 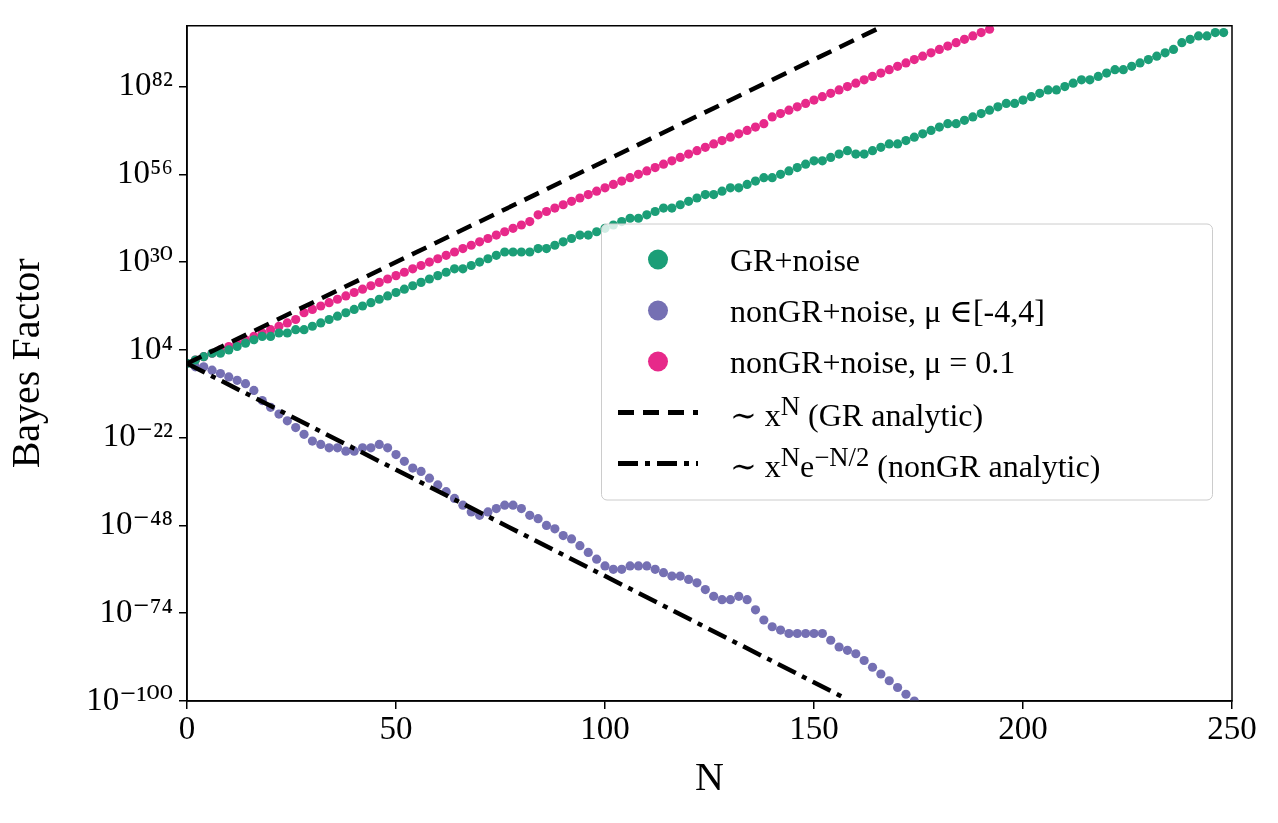 I want to click on y-tick-label: 10⁻¹⁰⁰, so click(x=129, y=698).